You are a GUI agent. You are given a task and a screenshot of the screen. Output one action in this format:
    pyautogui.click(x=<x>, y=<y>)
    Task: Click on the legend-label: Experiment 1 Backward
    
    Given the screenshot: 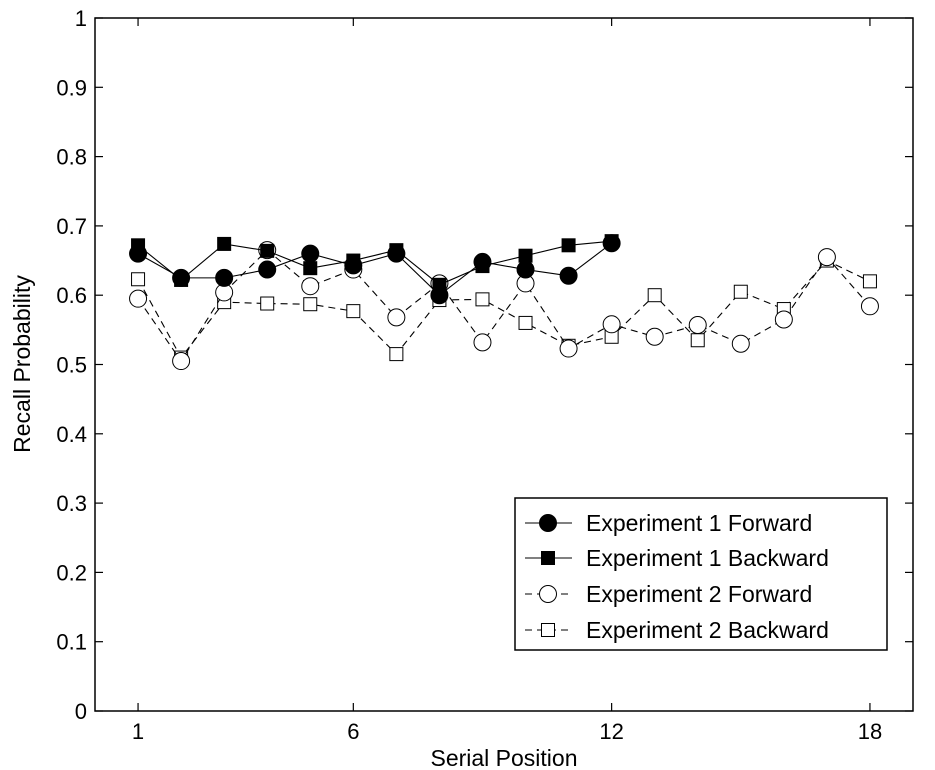 What is the action you would take?
    pyautogui.click(x=707, y=558)
    